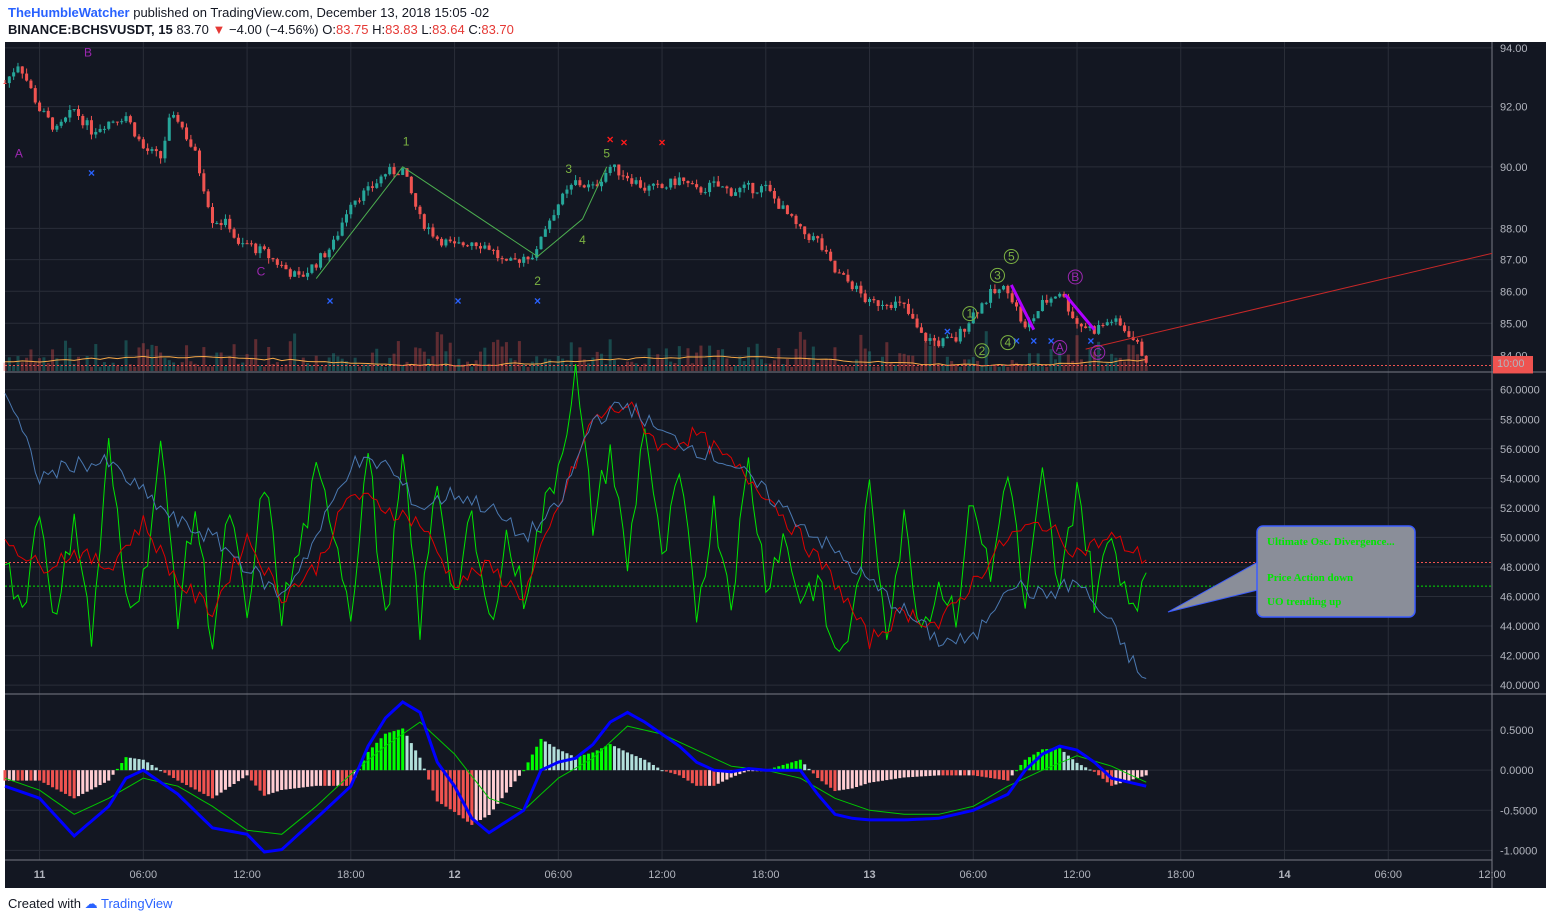 The image size is (1551, 922). I want to click on author-link: TheHumbleWatcher, so click(69, 12).